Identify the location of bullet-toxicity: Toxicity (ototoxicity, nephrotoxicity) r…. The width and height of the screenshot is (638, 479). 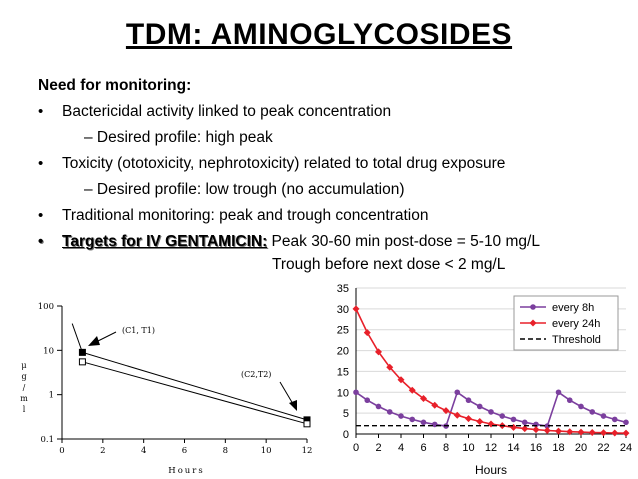
(284, 163).